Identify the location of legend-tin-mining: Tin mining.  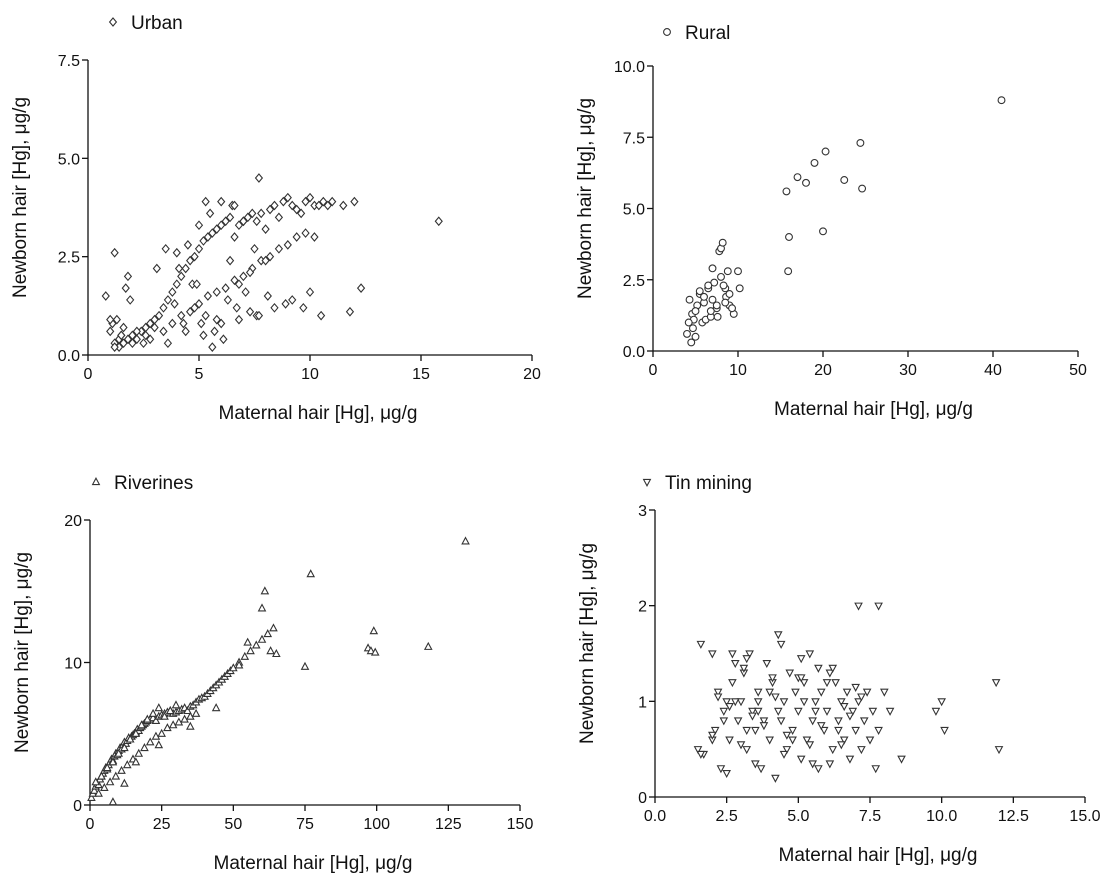
(697, 483).